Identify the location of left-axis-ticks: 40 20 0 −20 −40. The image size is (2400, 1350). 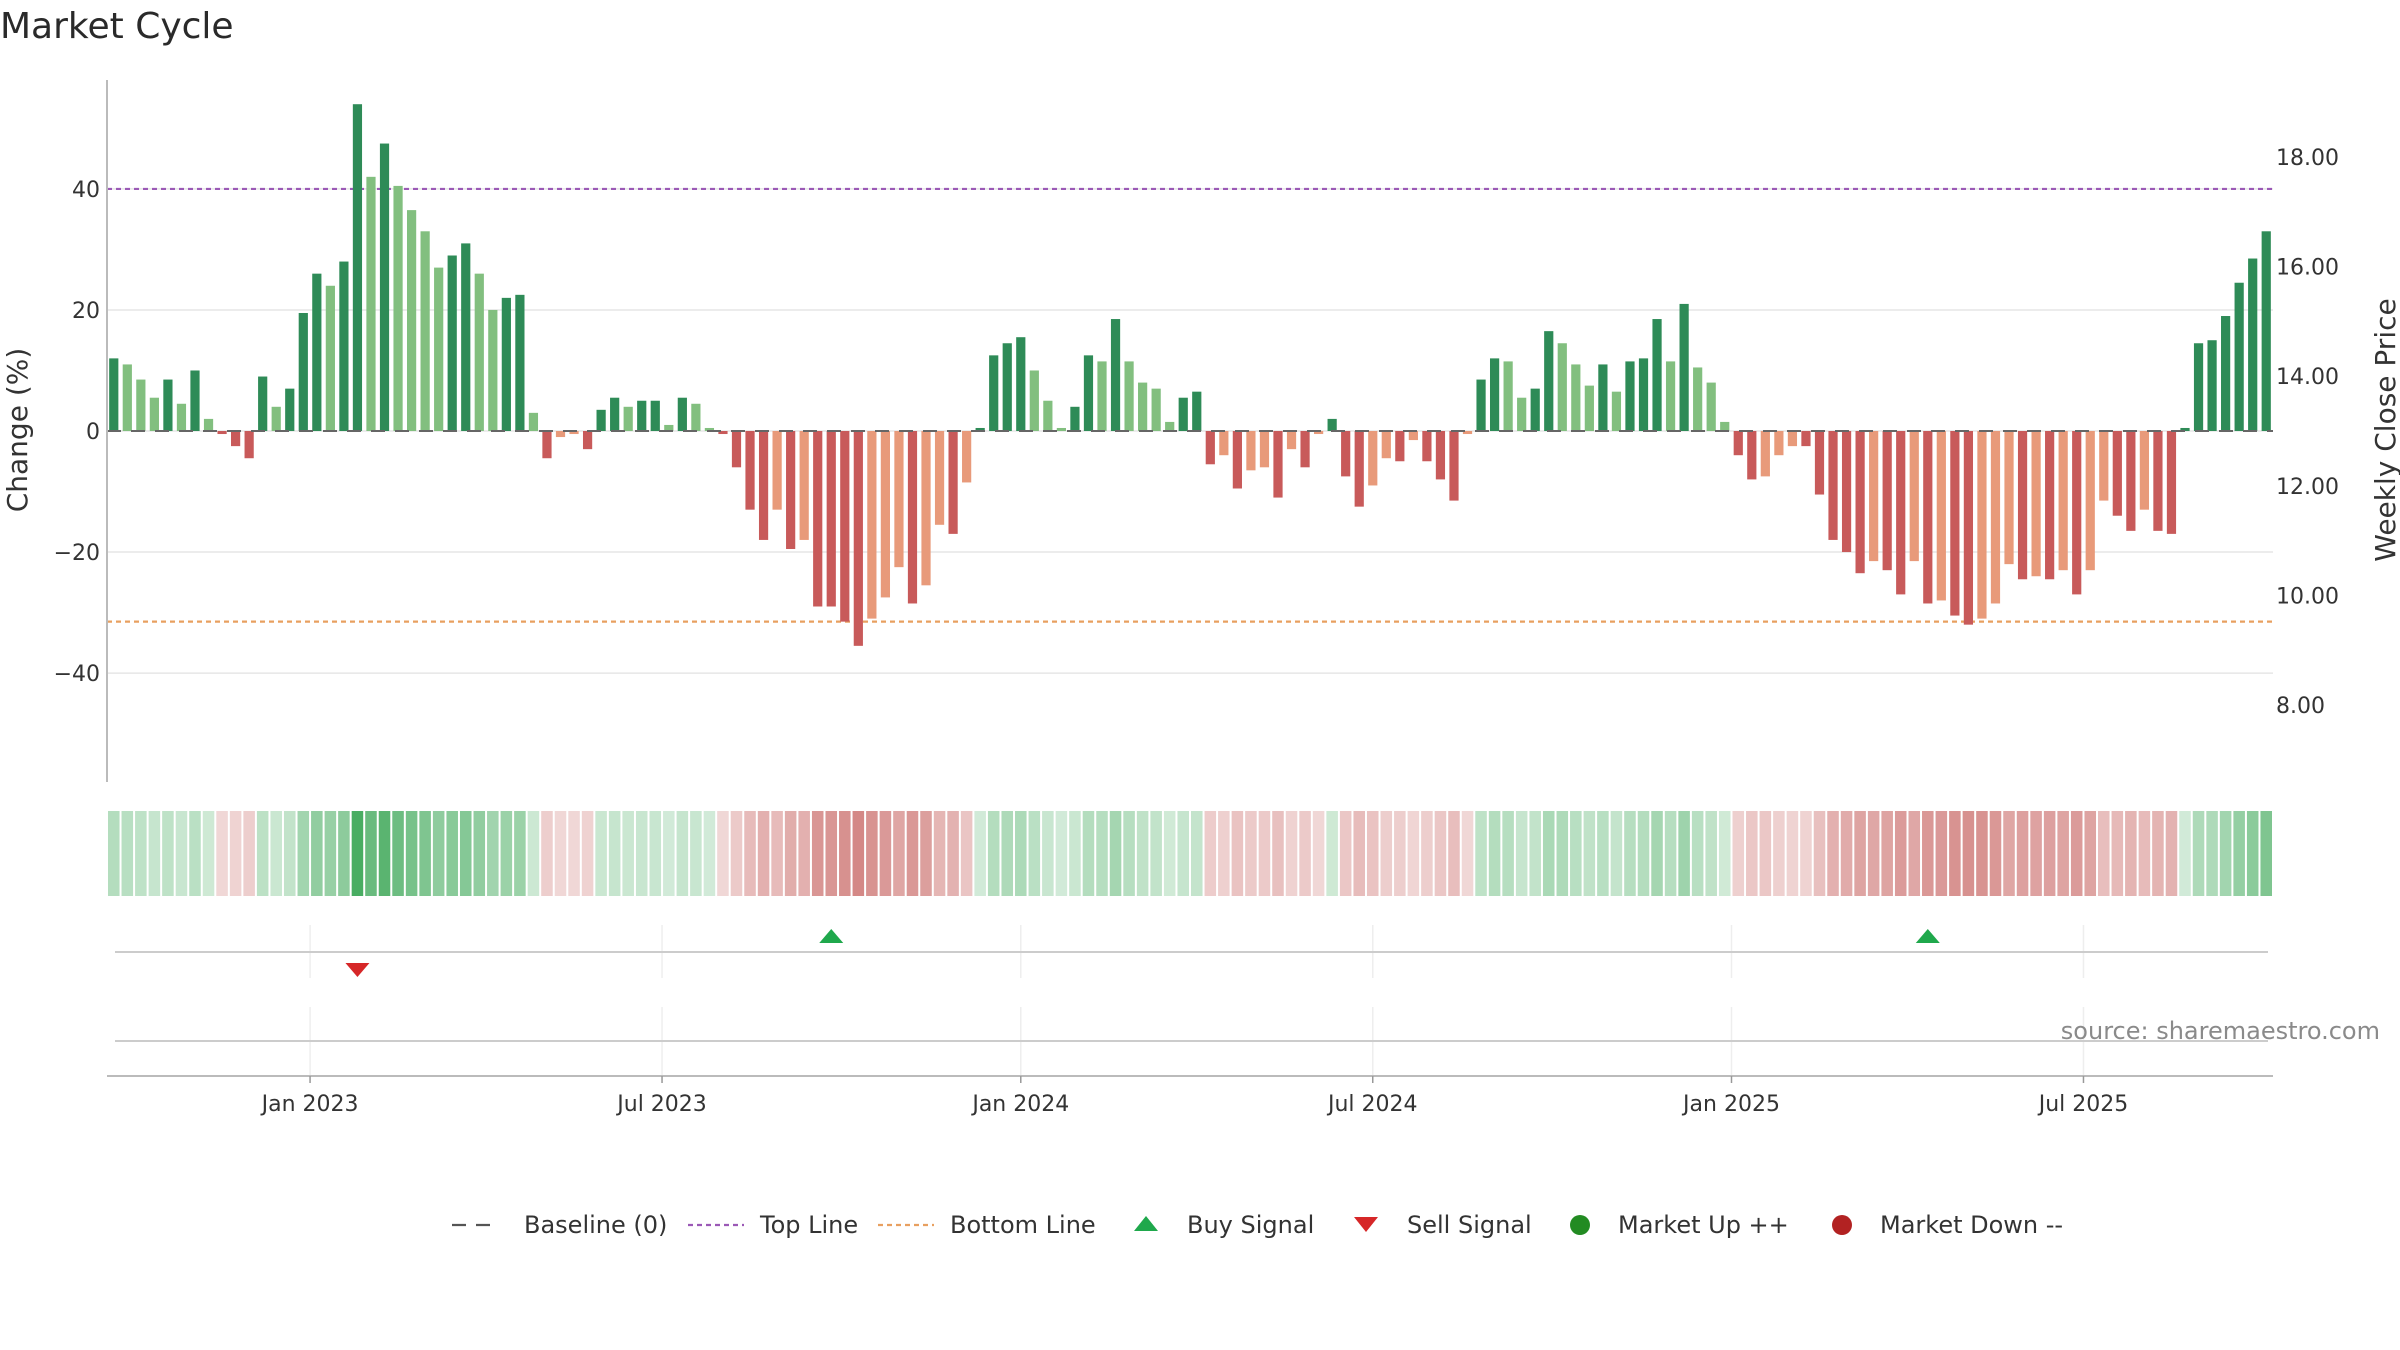
(77, 432).